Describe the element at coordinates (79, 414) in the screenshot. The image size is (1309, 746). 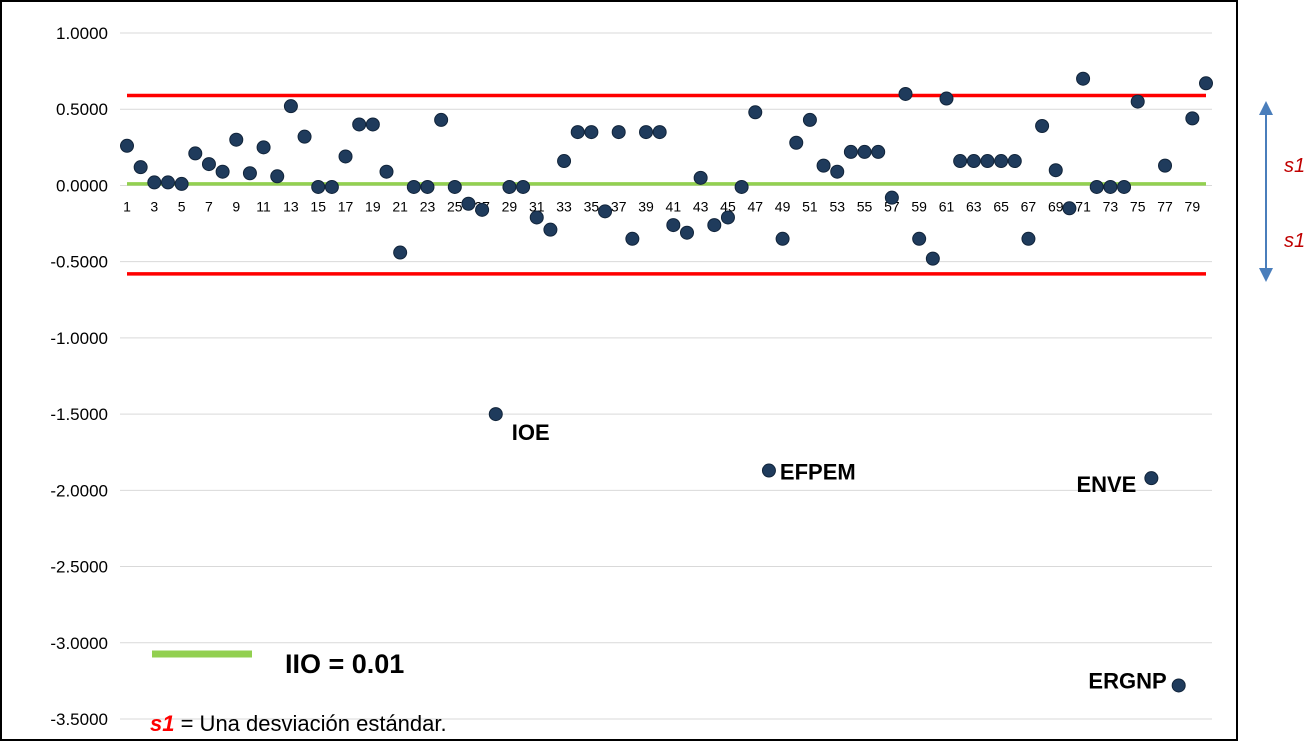
I see `y-tick-label: -1.5000` at that location.